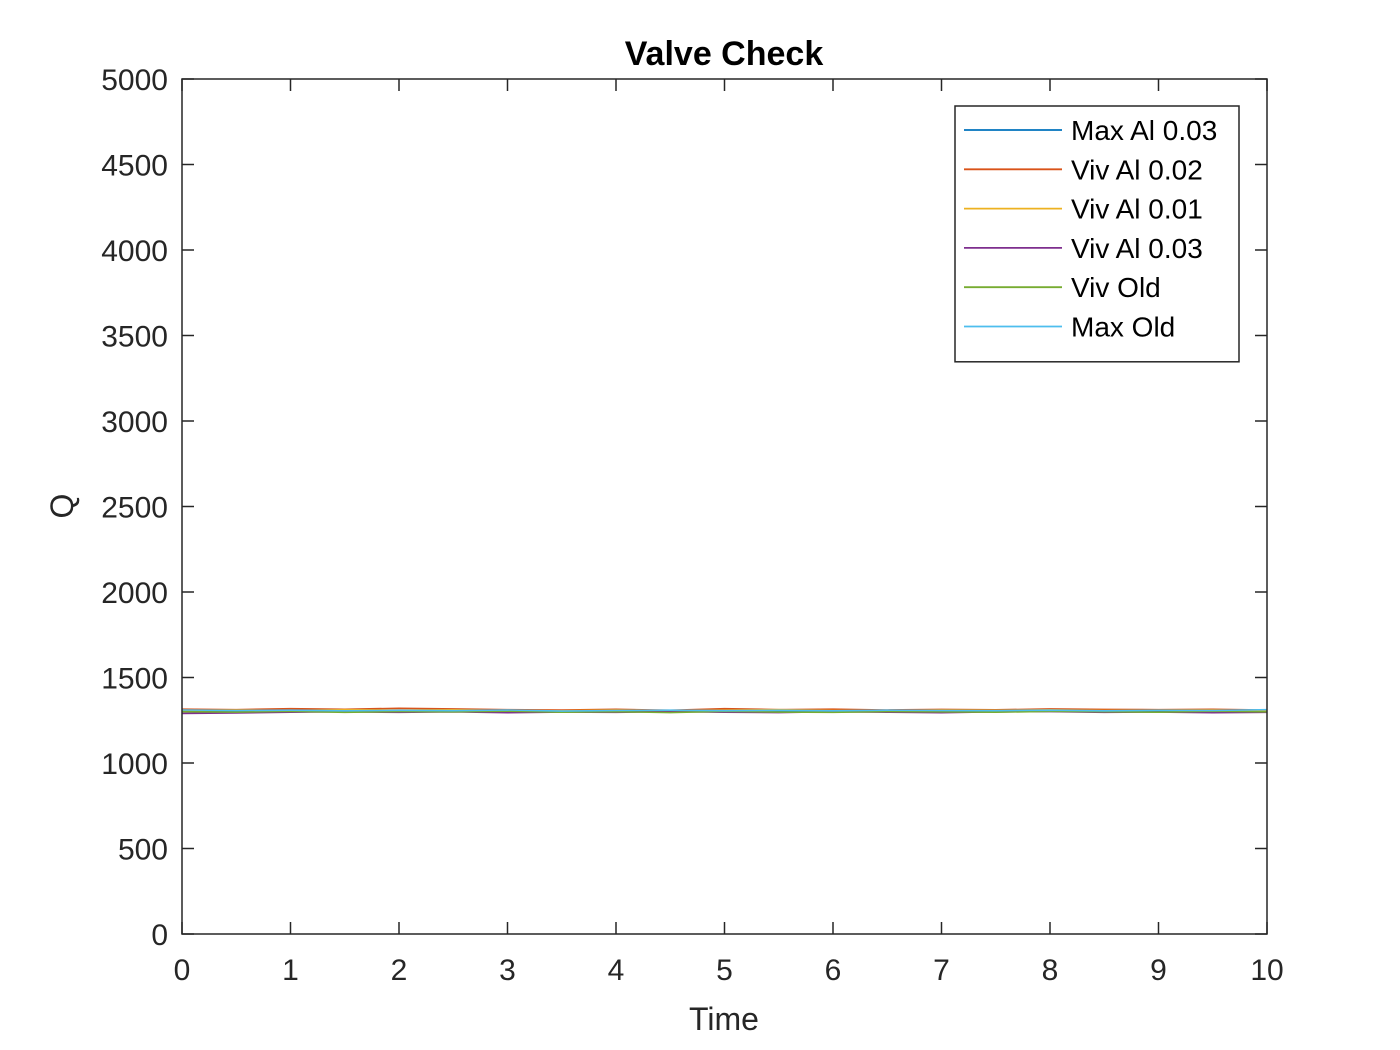 The width and height of the screenshot is (1400, 1050). What do you see at coordinates (134, 593) in the screenshot?
I see `y-tick-label: 2000` at bounding box center [134, 593].